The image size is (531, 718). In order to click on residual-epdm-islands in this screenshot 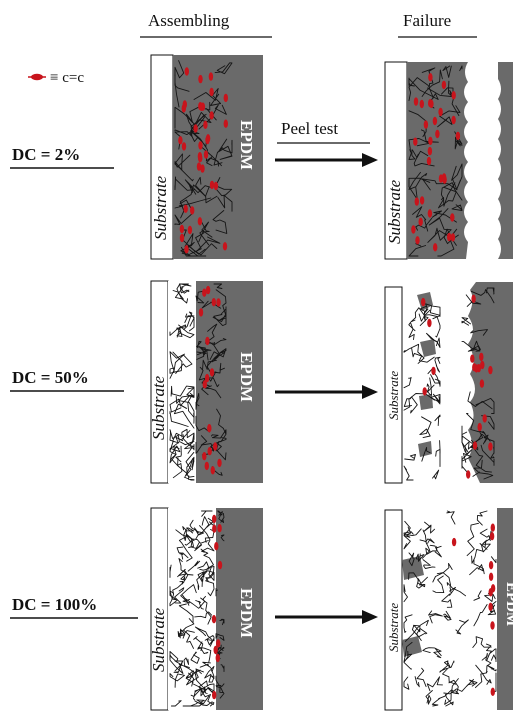, I will do `click(413, 606)`.